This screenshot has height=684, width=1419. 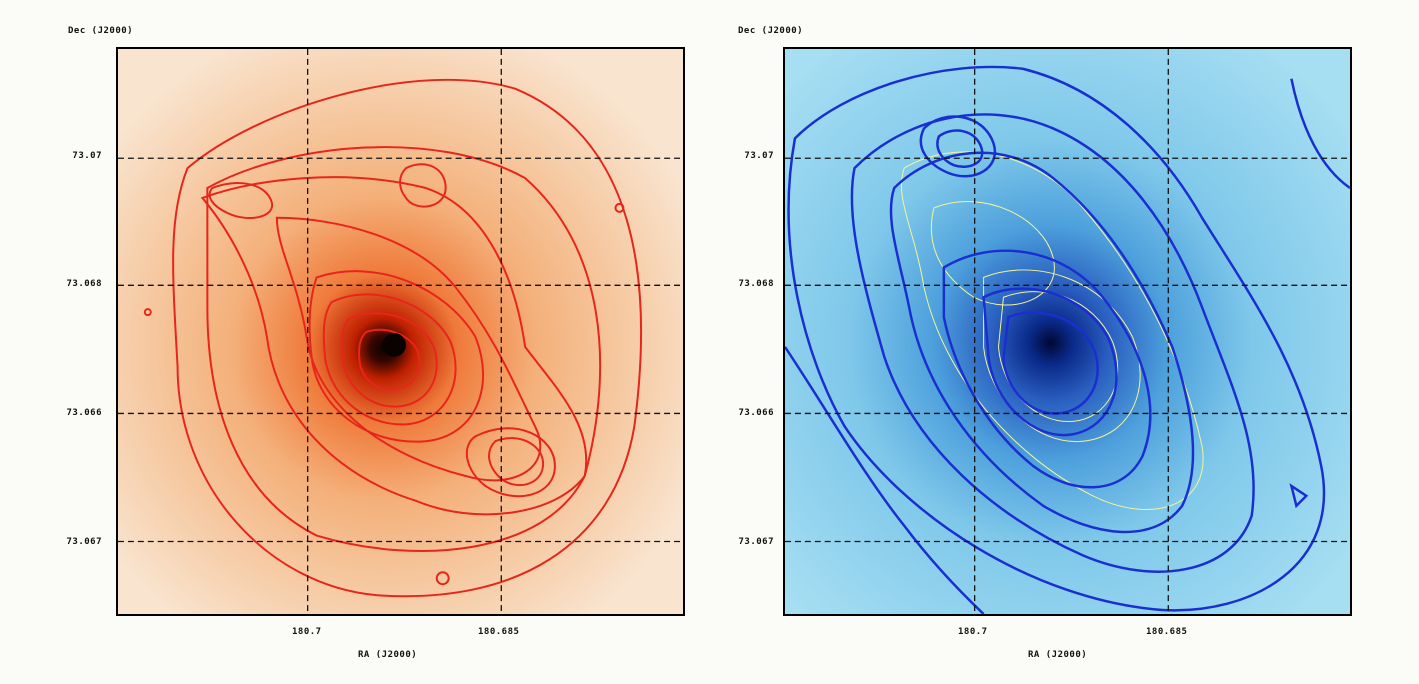 I want to click on left-xtick-label-1: 180.7, so click(x=307, y=632).